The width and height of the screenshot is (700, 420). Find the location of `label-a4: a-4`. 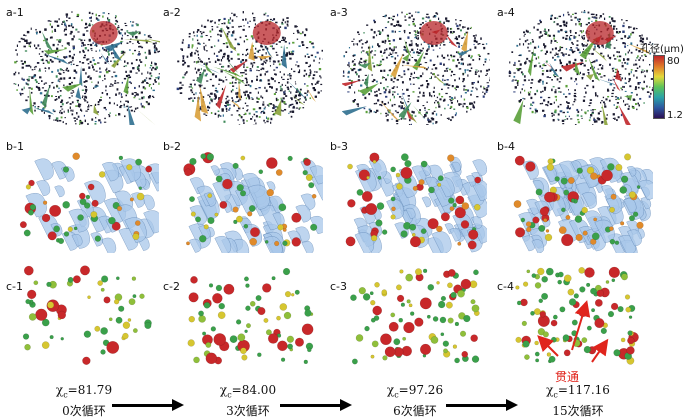

label-a4: a-4 is located at coordinates (506, 12).